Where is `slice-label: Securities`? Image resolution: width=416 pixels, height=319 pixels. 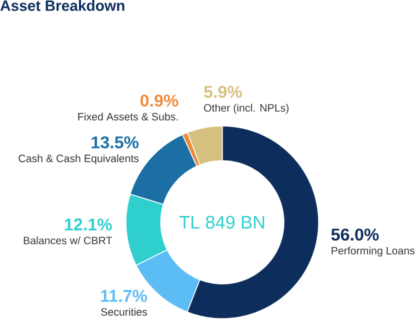 slice-label: Securities is located at coordinates (124, 312).